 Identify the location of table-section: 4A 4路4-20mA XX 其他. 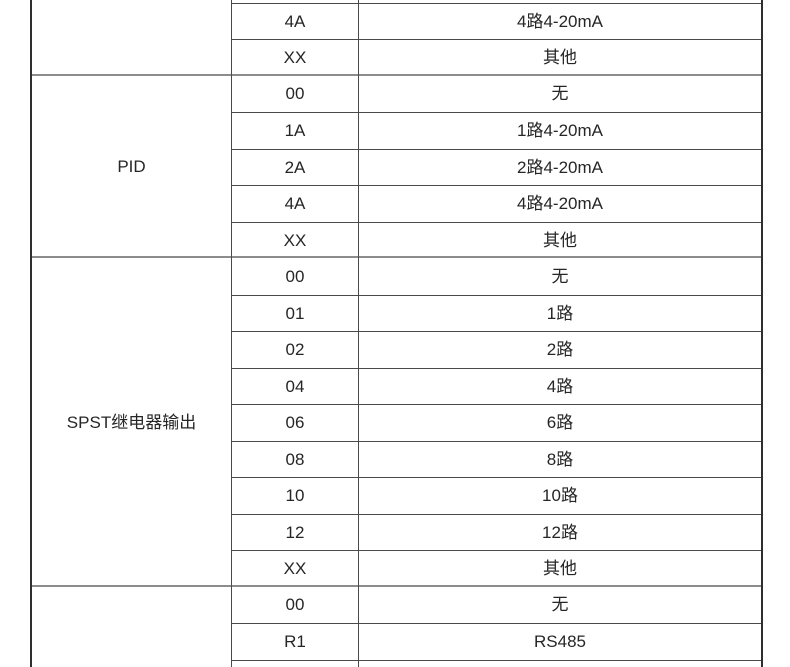
(396, 38).